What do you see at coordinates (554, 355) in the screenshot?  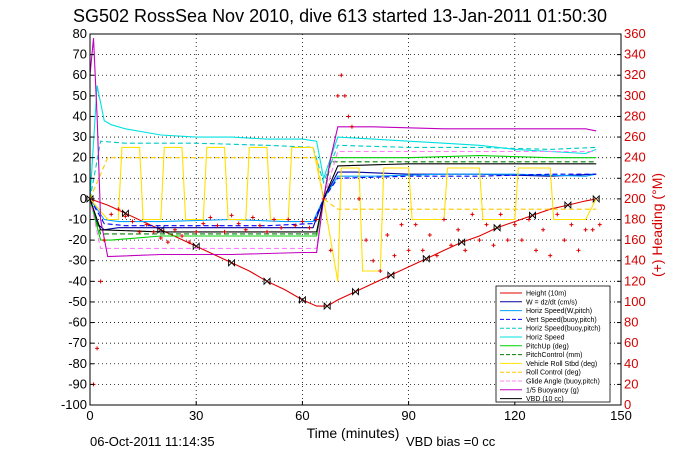 I see `legend-entry: PitchControl (mm)` at bounding box center [554, 355].